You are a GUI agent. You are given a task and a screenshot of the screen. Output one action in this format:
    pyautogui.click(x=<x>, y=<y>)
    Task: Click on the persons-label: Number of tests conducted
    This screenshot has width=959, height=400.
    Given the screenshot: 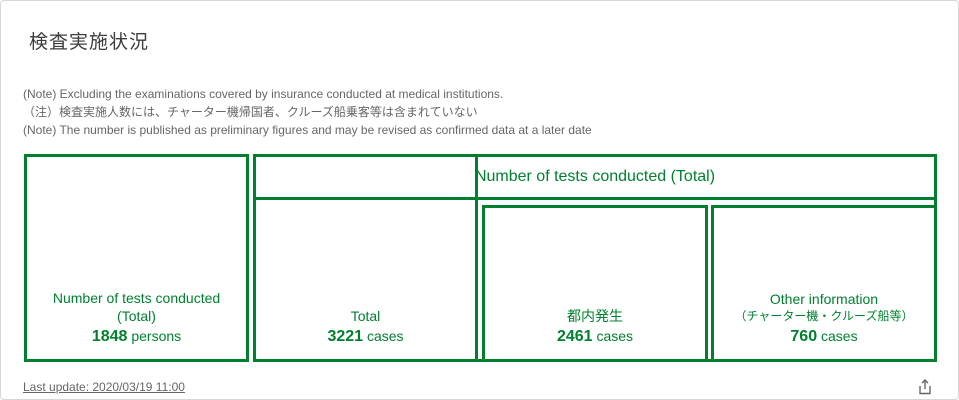 What is the action you would take?
    pyautogui.click(x=136, y=298)
    